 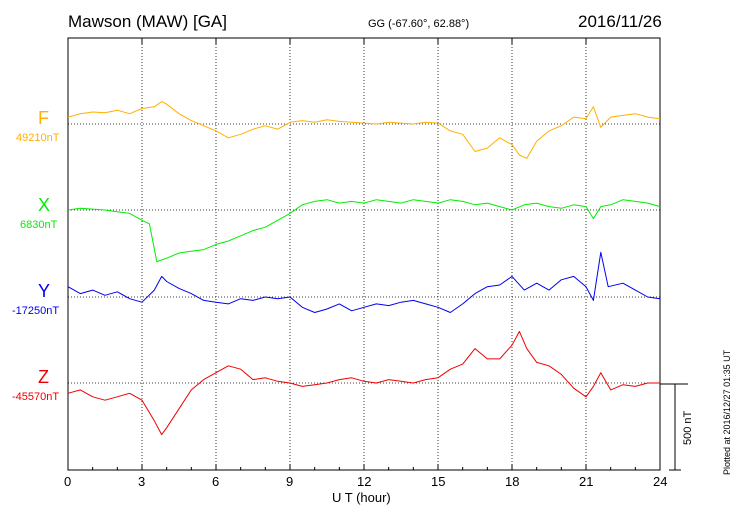 I want to click on baseline-x: 6830nT, so click(x=39, y=225).